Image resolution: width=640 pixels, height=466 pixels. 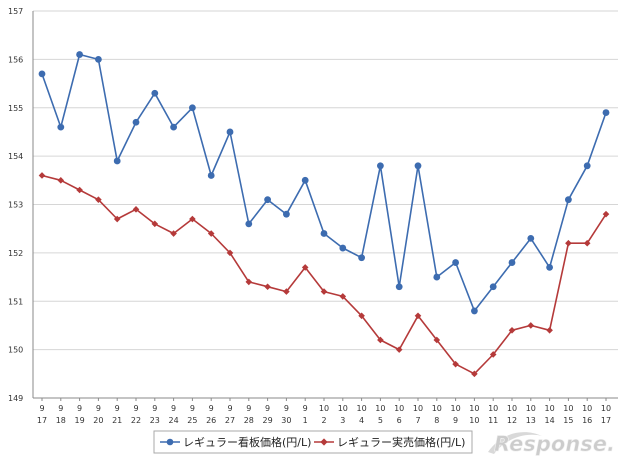 What do you see at coordinates (170, 442) in the screenshot?
I see `legend-swatch-1-marker` at bounding box center [170, 442].